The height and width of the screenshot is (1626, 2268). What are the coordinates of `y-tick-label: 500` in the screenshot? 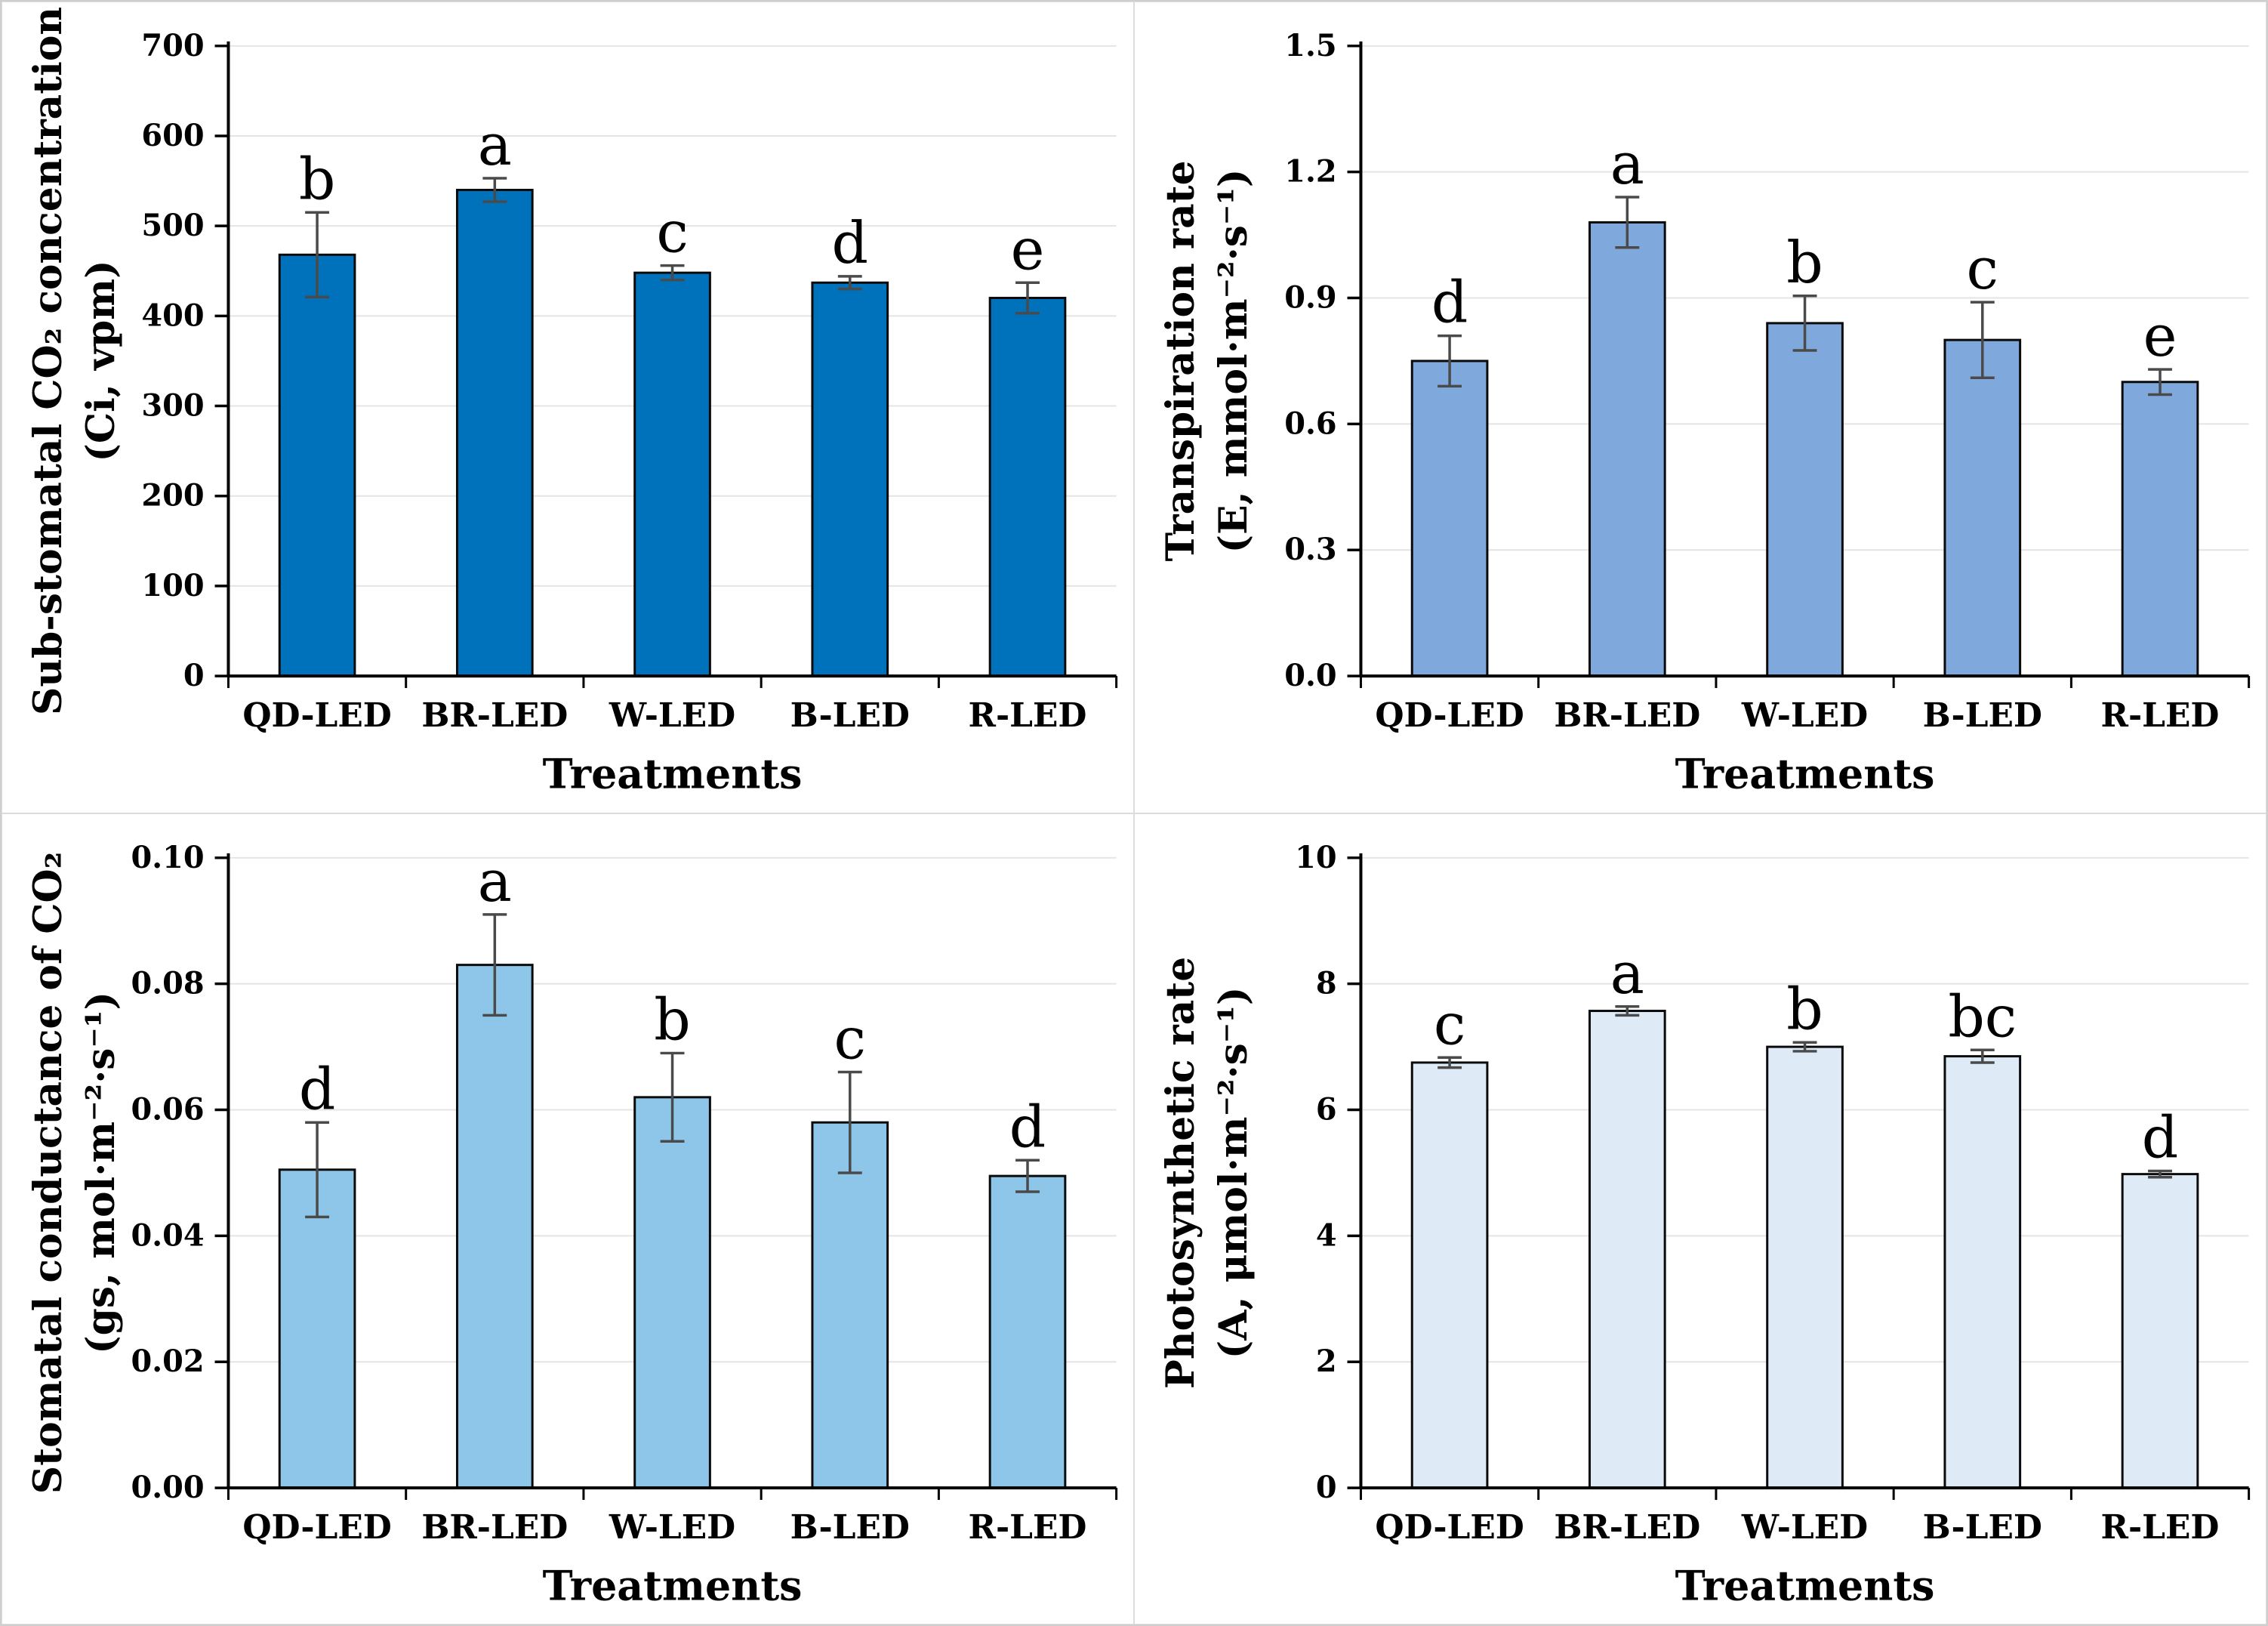 It's located at (172, 225).